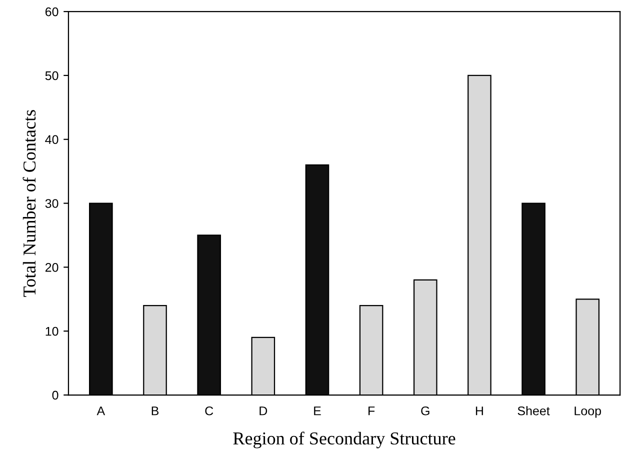 This screenshot has width=634, height=462. I want to click on y-axis-title: Total Number of Contacts, so click(29, 203).